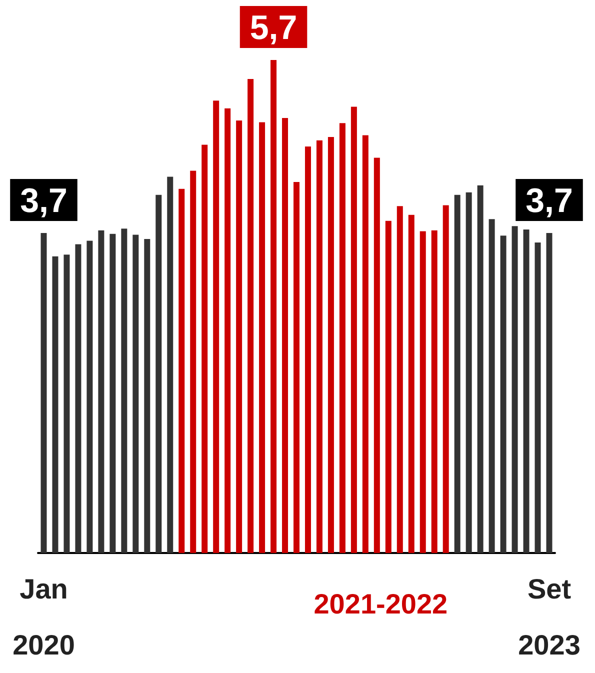 Image resolution: width=595 pixels, height=673 pixels. Describe the element at coordinates (549, 617) in the screenshot. I see `x-tick-label: Set 2023` at that location.